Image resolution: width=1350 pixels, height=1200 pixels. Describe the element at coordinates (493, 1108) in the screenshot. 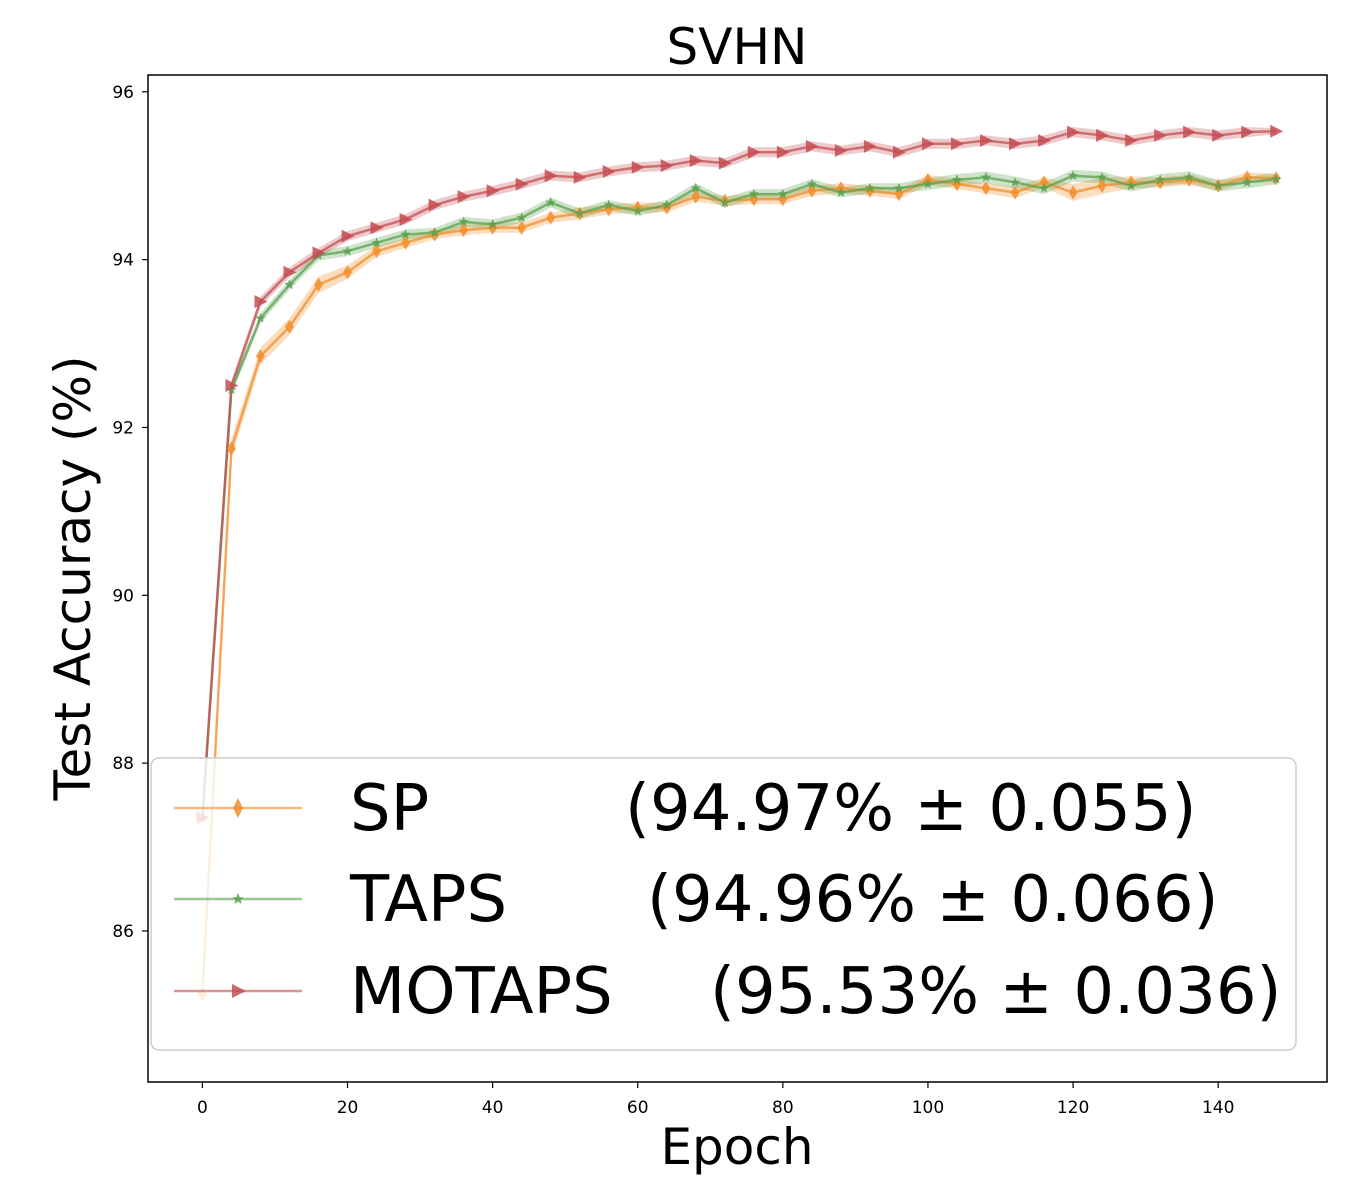

I see `x-tick-label: 40` at that location.